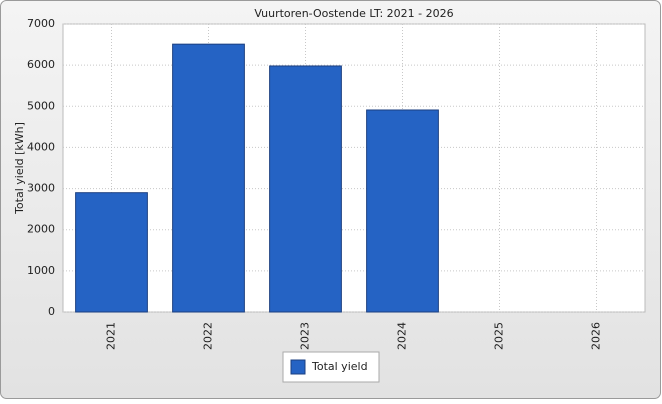 Image resolution: width=662 pixels, height=404 pixels. What do you see at coordinates (305, 336) in the screenshot?
I see `x-tick-label: 2023` at bounding box center [305, 336].